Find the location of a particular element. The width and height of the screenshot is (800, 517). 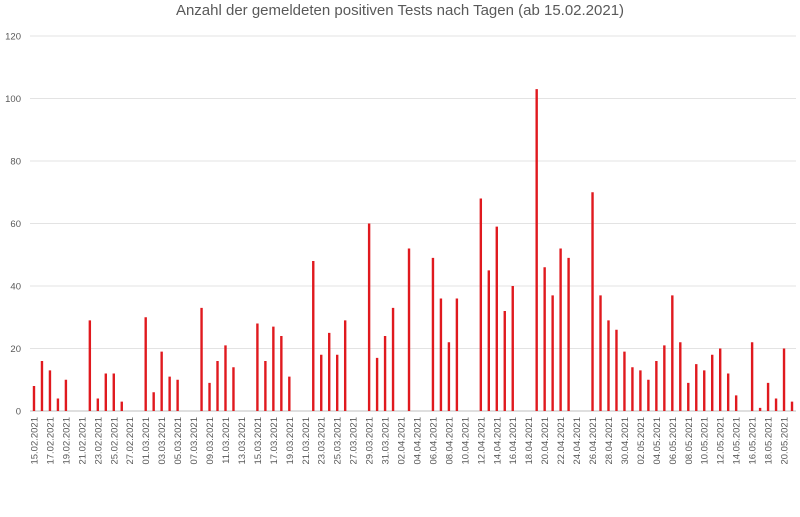

y-tick-label: 120 is located at coordinates (13, 37).